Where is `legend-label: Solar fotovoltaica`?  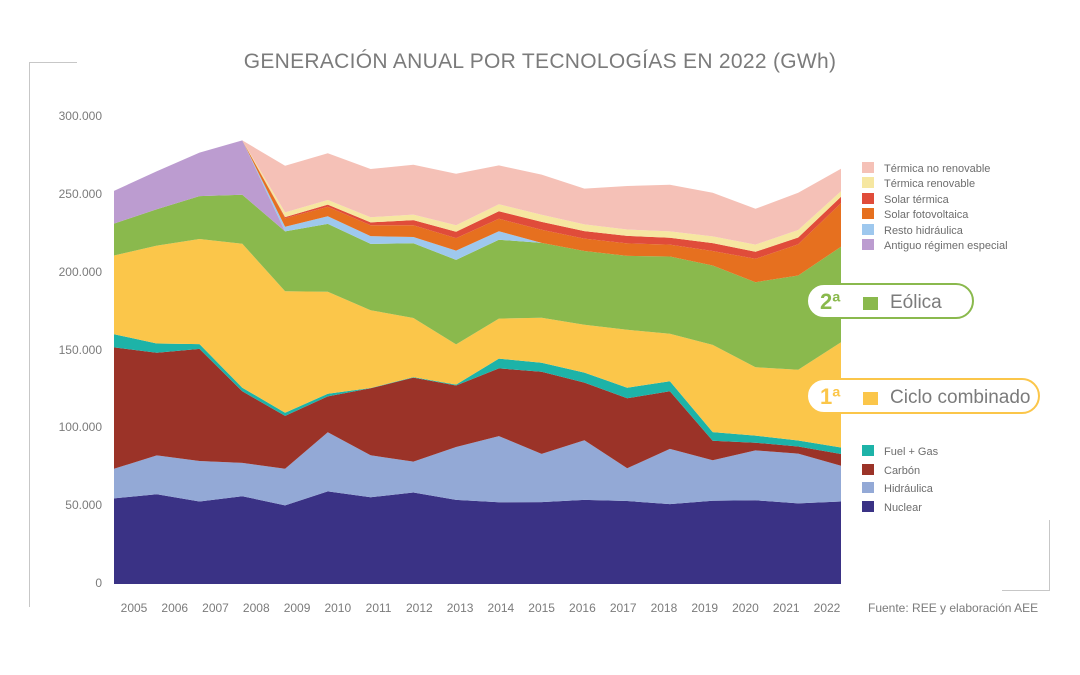 legend-label: Solar fotovoltaica is located at coordinates (926, 215).